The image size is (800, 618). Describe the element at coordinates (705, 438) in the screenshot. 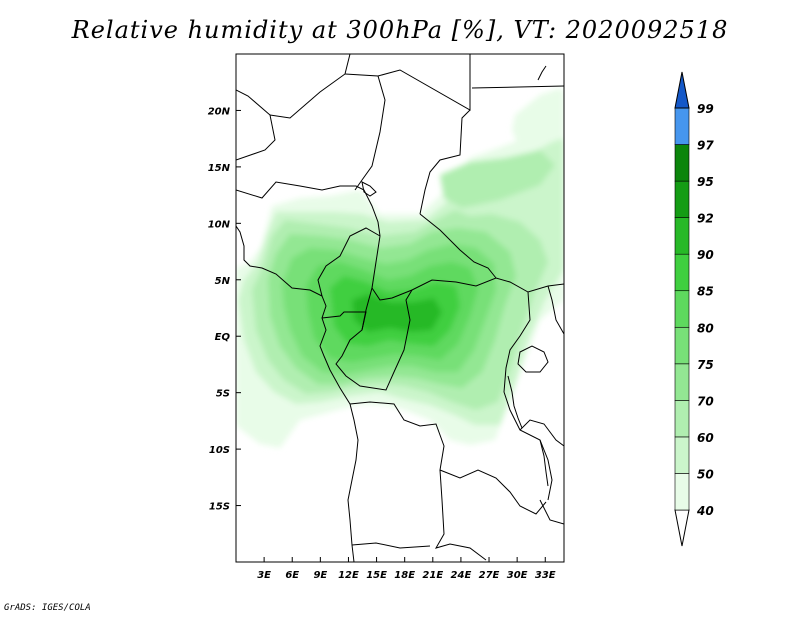

I see `colorbar-label: 60` at that location.